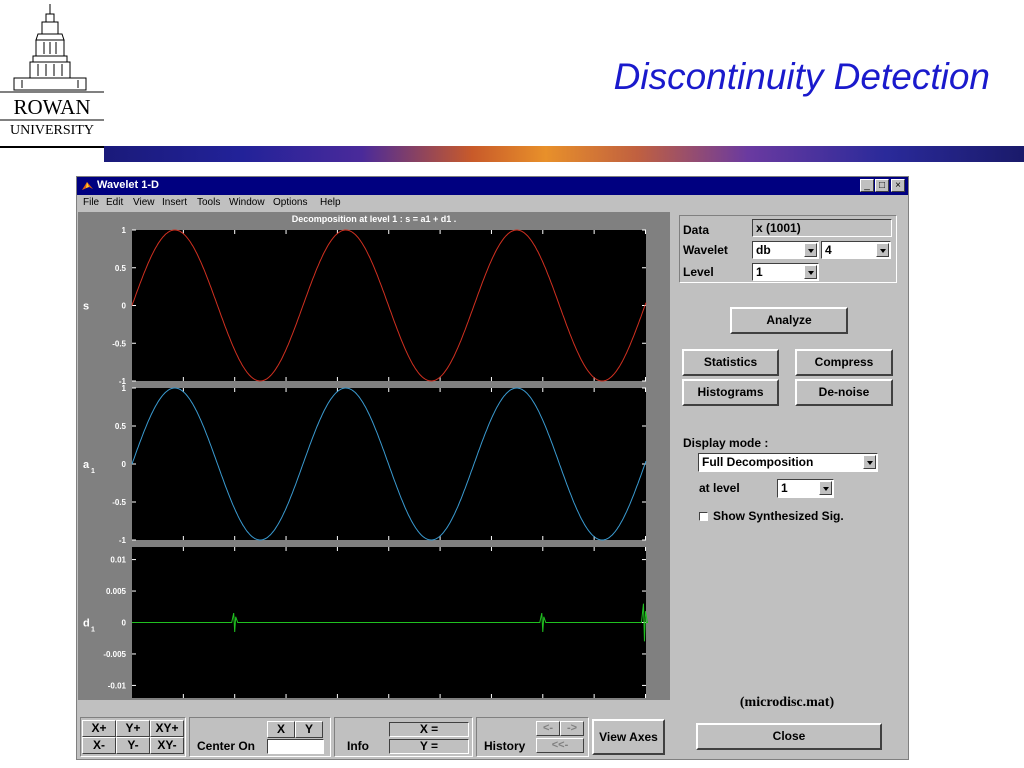 The width and height of the screenshot is (1024, 768). What do you see at coordinates (116, 591) in the screenshot?
I see `ytick-label: 0.005` at bounding box center [116, 591].